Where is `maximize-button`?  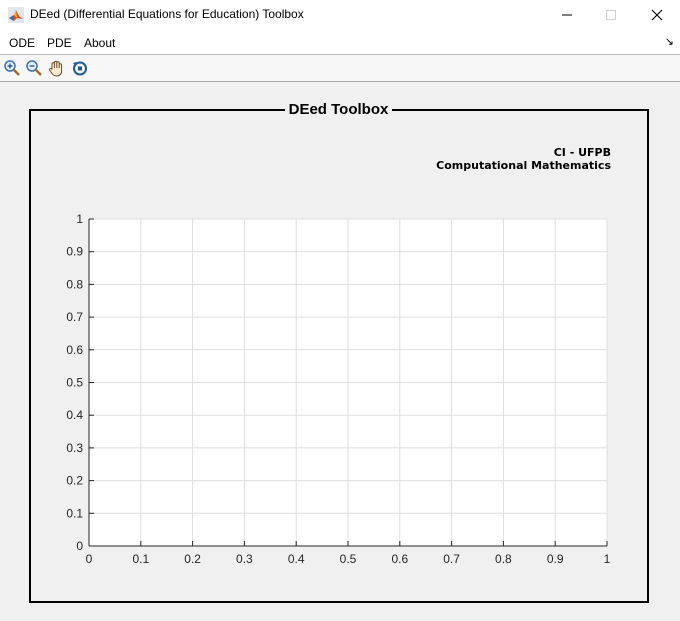
maximize-button is located at coordinates (611, 15).